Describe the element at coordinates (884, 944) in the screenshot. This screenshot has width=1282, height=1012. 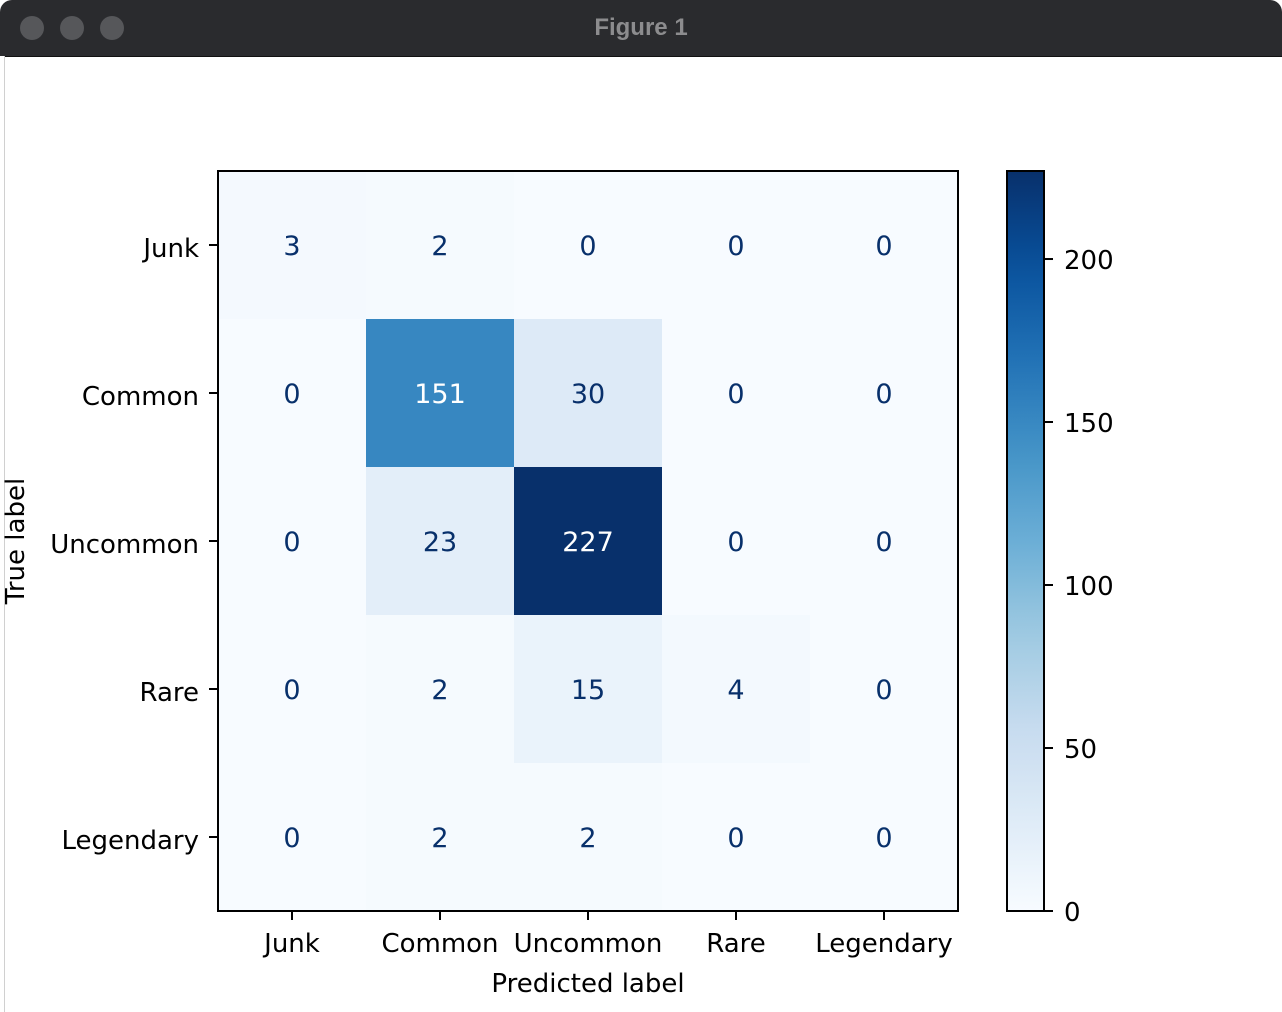
I see `x-tick-label: Legendary` at that location.